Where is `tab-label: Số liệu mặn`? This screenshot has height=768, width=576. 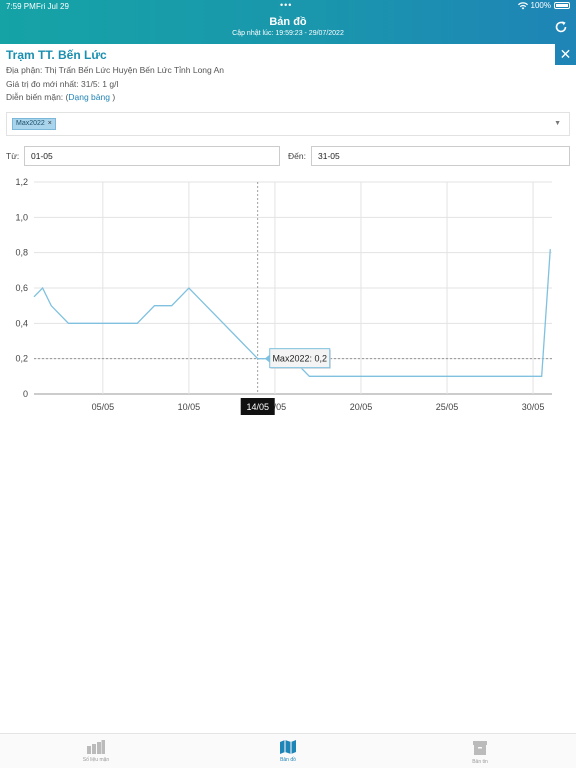 tab-label: Số liệu mặn is located at coordinates (96, 760).